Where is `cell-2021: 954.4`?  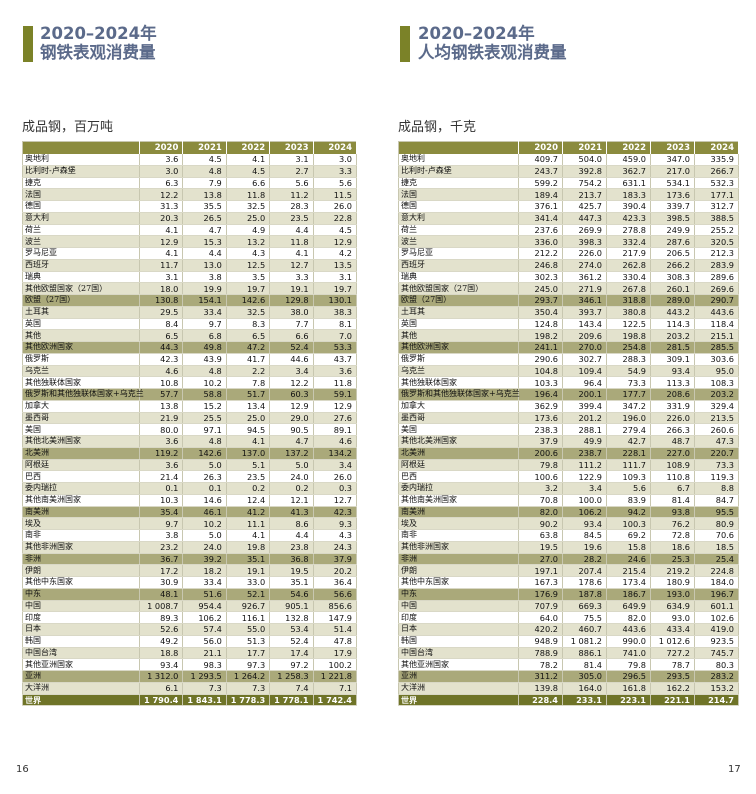 cell-2021: 954.4 is located at coordinates (204, 606).